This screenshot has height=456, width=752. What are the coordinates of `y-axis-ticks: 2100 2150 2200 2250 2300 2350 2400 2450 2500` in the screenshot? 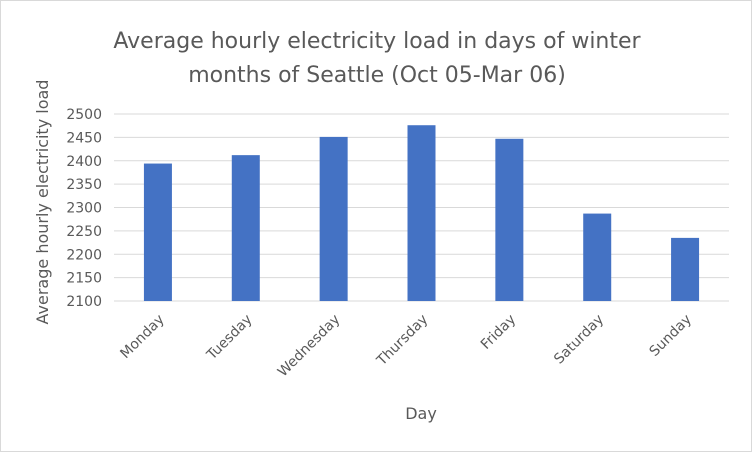 It's located at (84, 208).